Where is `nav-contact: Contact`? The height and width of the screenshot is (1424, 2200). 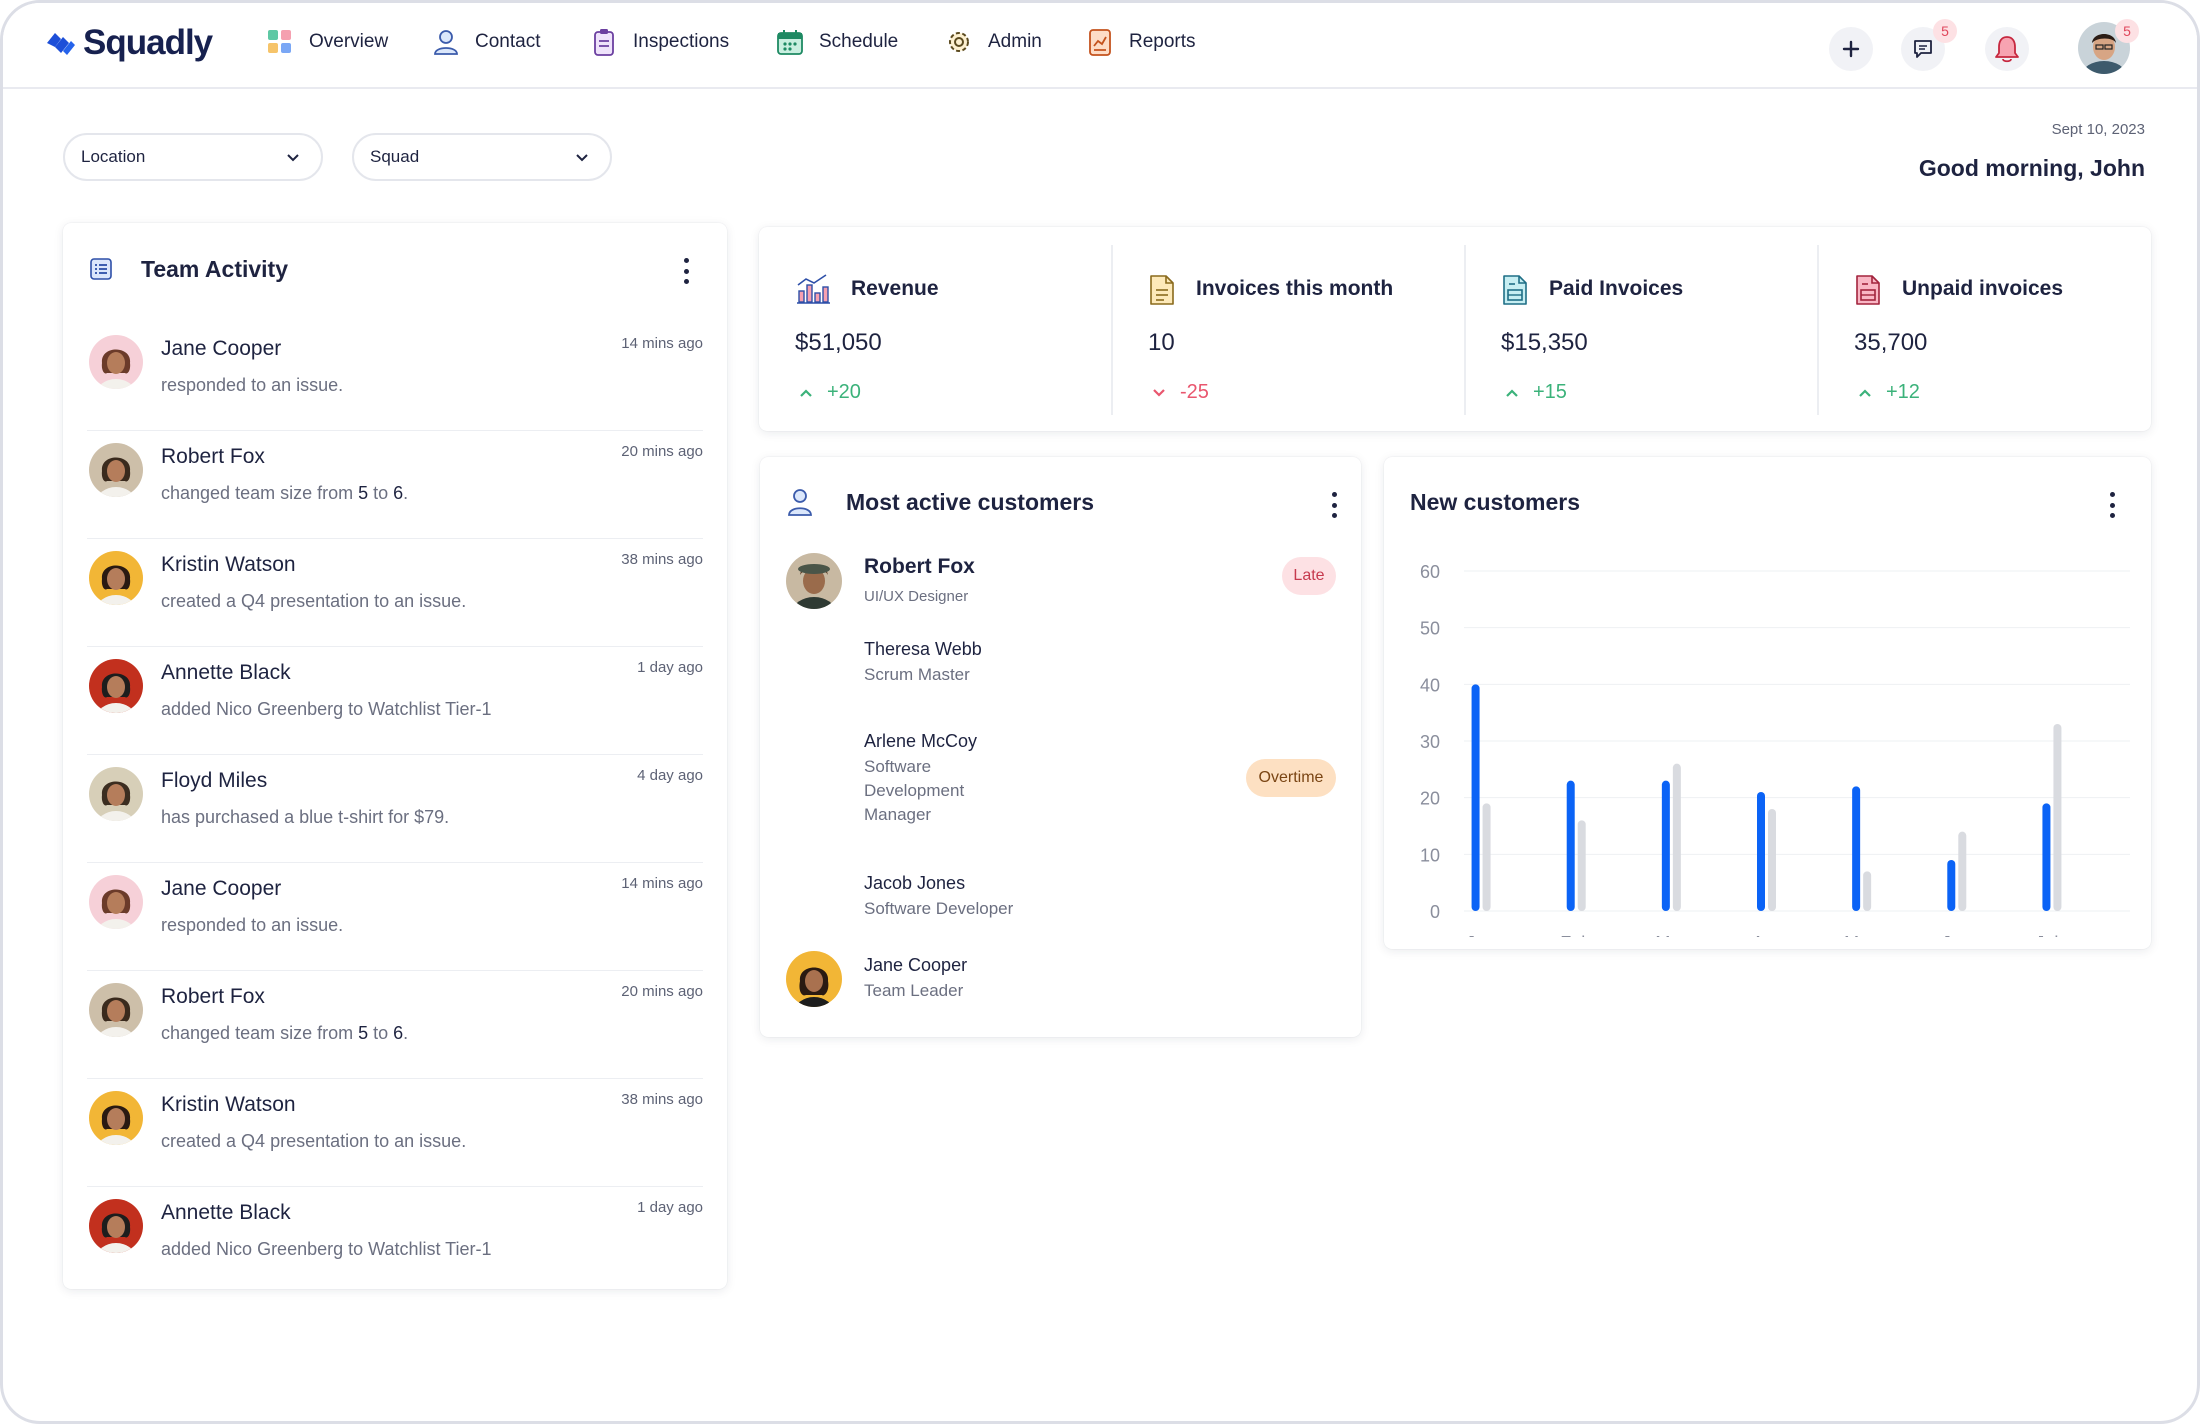 nav-contact: Contact is located at coordinates (485, 42).